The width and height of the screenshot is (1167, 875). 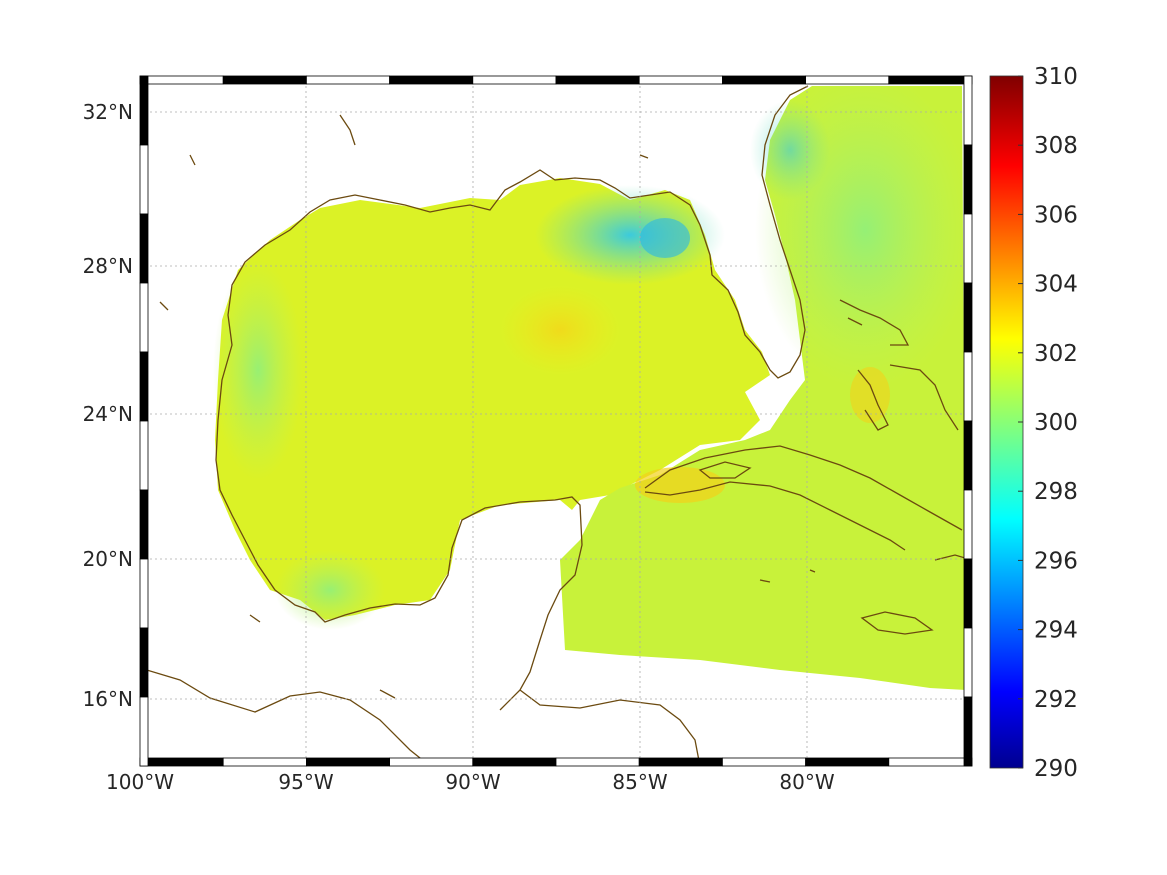 What do you see at coordinates (725, 470) in the screenshot?
I see `coastline-isle-of-youth` at bounding box center [725, 470].